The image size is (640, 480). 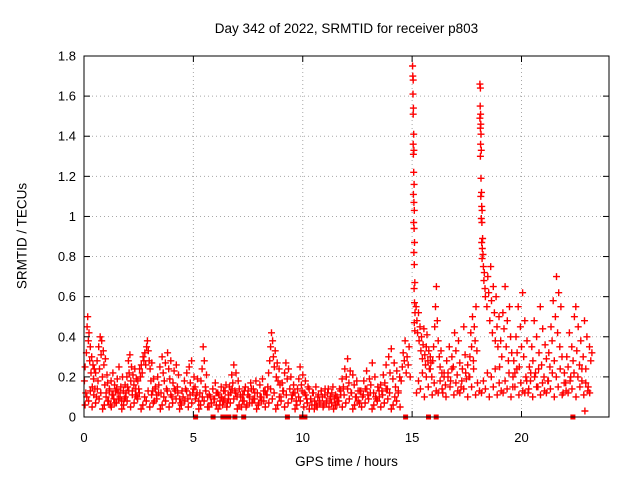 I want to click on y-tick-label: 1, so click(x=72, y=216).